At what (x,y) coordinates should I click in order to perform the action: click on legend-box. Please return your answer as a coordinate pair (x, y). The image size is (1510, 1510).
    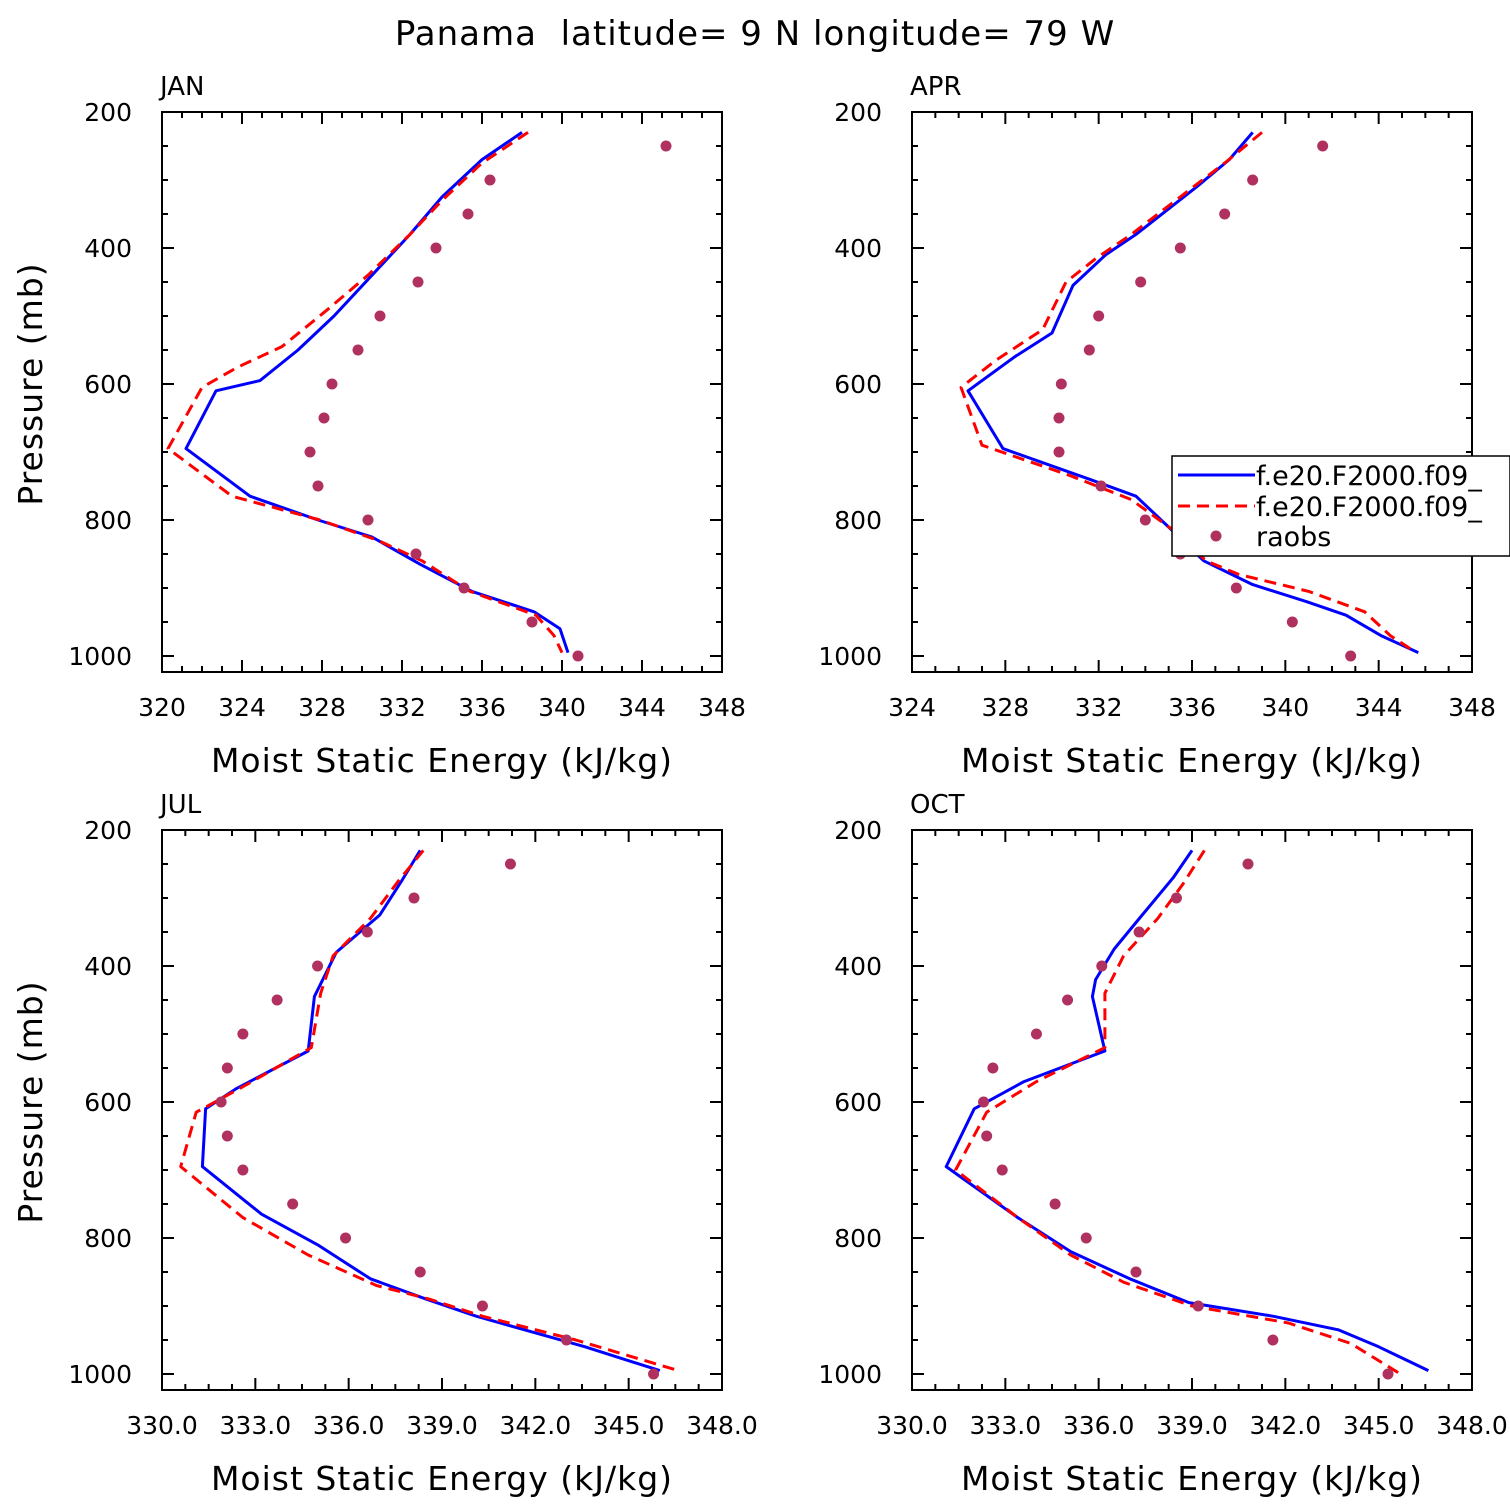
    Looking at the image, I should click on (1340, 506).